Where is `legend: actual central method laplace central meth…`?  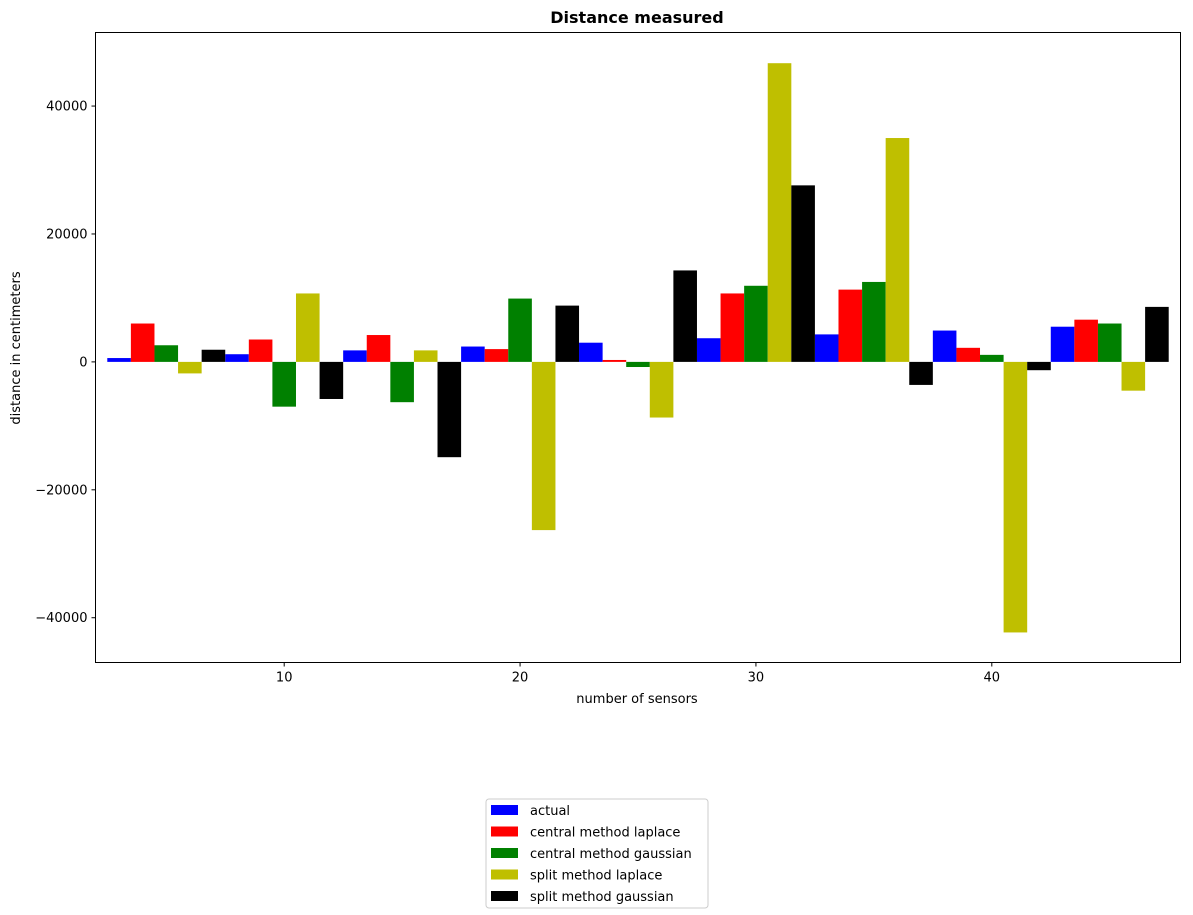
legend: actual central method laplace central meth… is located at coordinates (597, 853).